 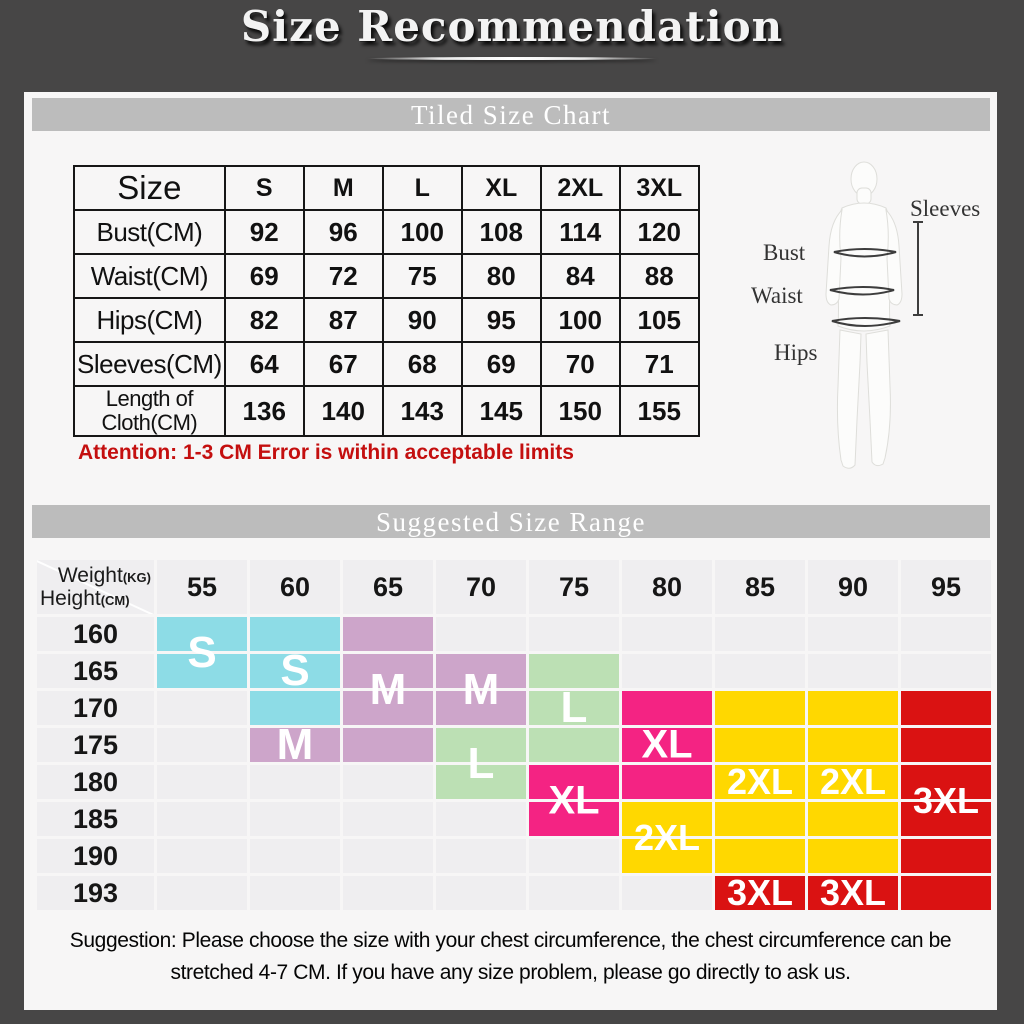 What do you see at coordinates (512, 26) in the screenshot?
I see `page-title: Size Recommendation` at bounding box center [512, 26].